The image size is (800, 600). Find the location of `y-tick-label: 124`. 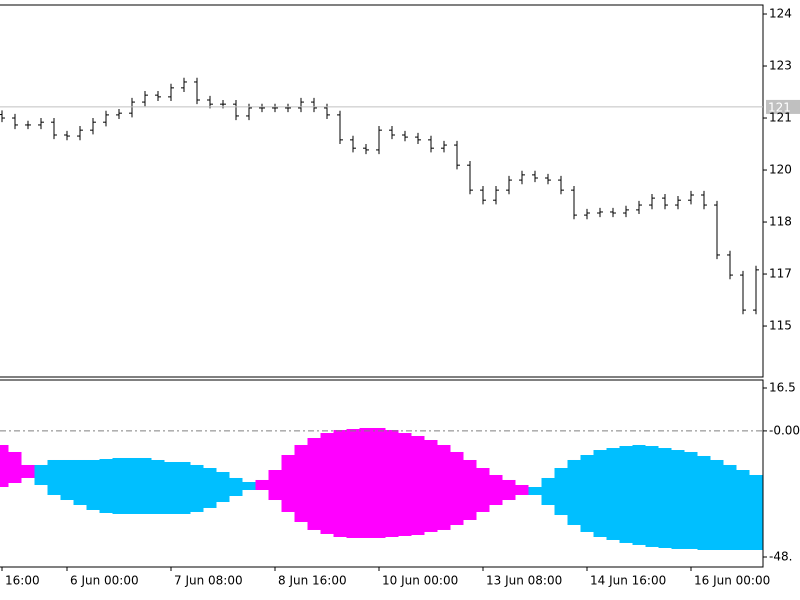

y-tick-label: 124 is located at coordinates (780, 14).